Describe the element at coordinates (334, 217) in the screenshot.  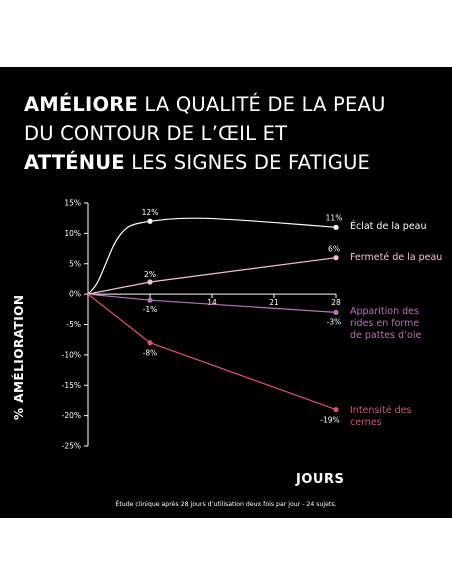
I see `data-label: 11%` at that location.